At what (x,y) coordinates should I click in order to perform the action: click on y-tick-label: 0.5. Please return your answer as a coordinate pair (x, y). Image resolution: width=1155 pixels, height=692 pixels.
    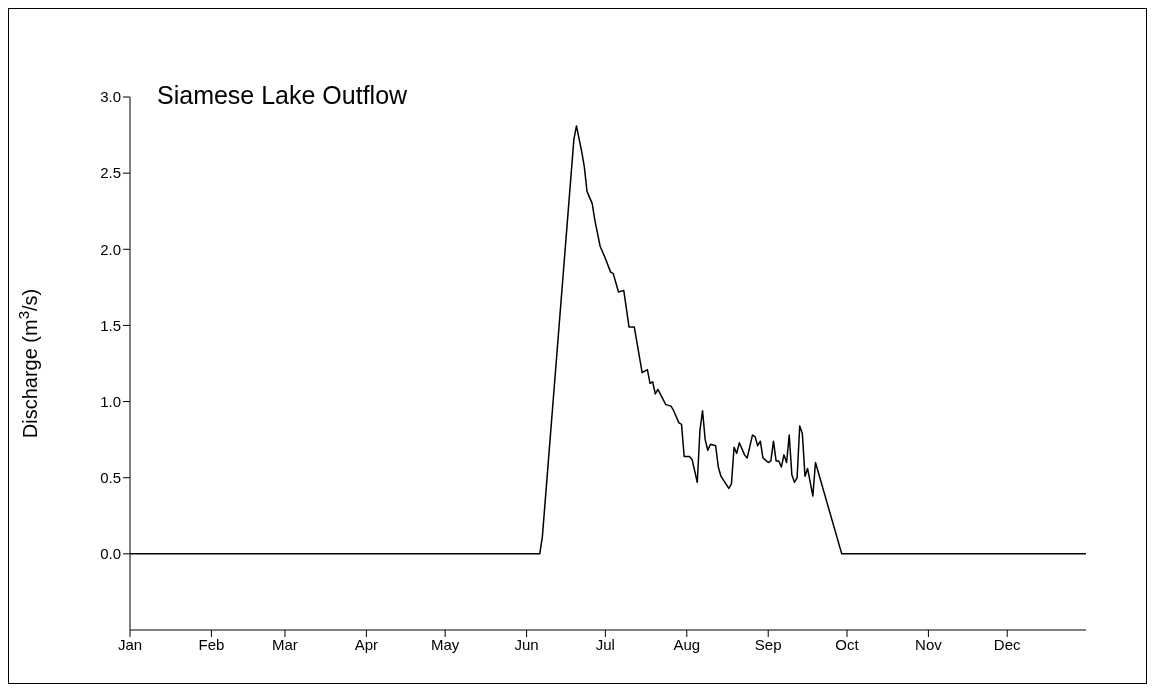
    Looking at the image, I should click on (110, 478).